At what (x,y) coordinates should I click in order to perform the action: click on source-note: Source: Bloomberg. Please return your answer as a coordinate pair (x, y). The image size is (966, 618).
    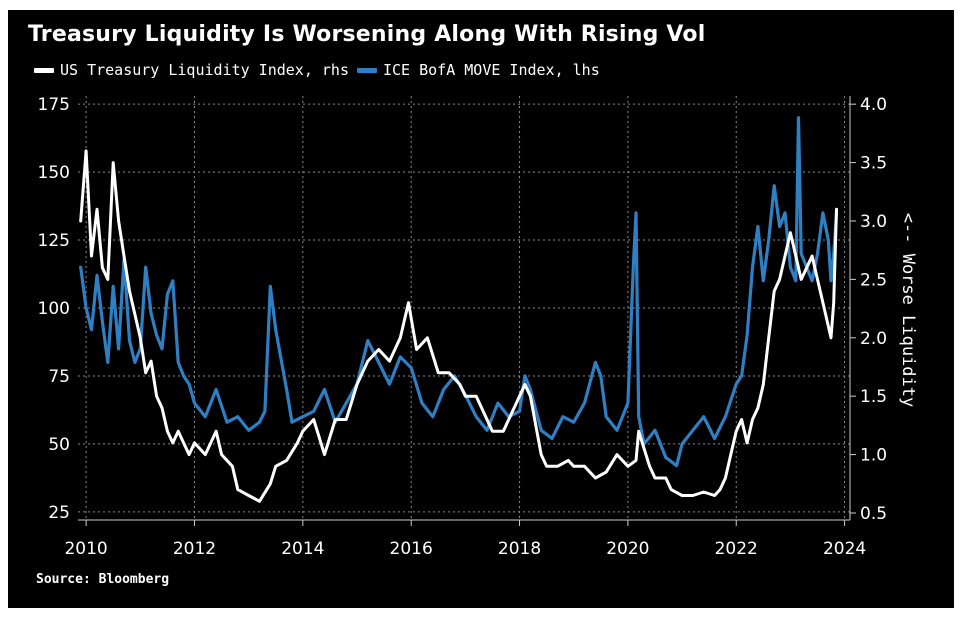
    Looking at the image, I should click on (103, 579).